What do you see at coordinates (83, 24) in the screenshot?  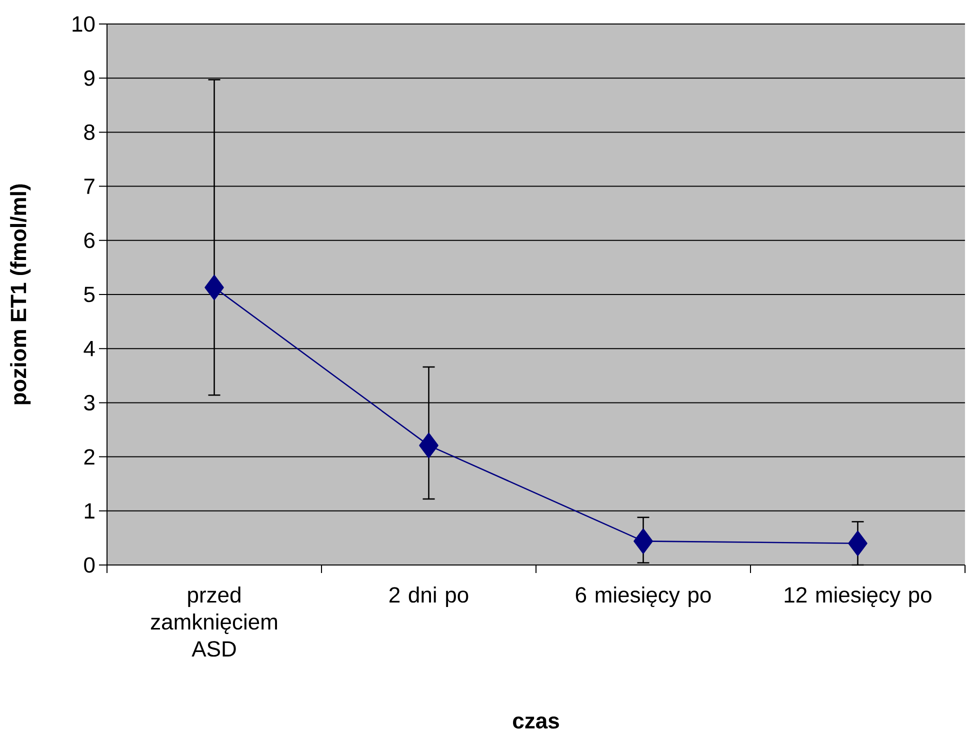 I see `y-tick-label: 10` at bounding box center [83, 24].